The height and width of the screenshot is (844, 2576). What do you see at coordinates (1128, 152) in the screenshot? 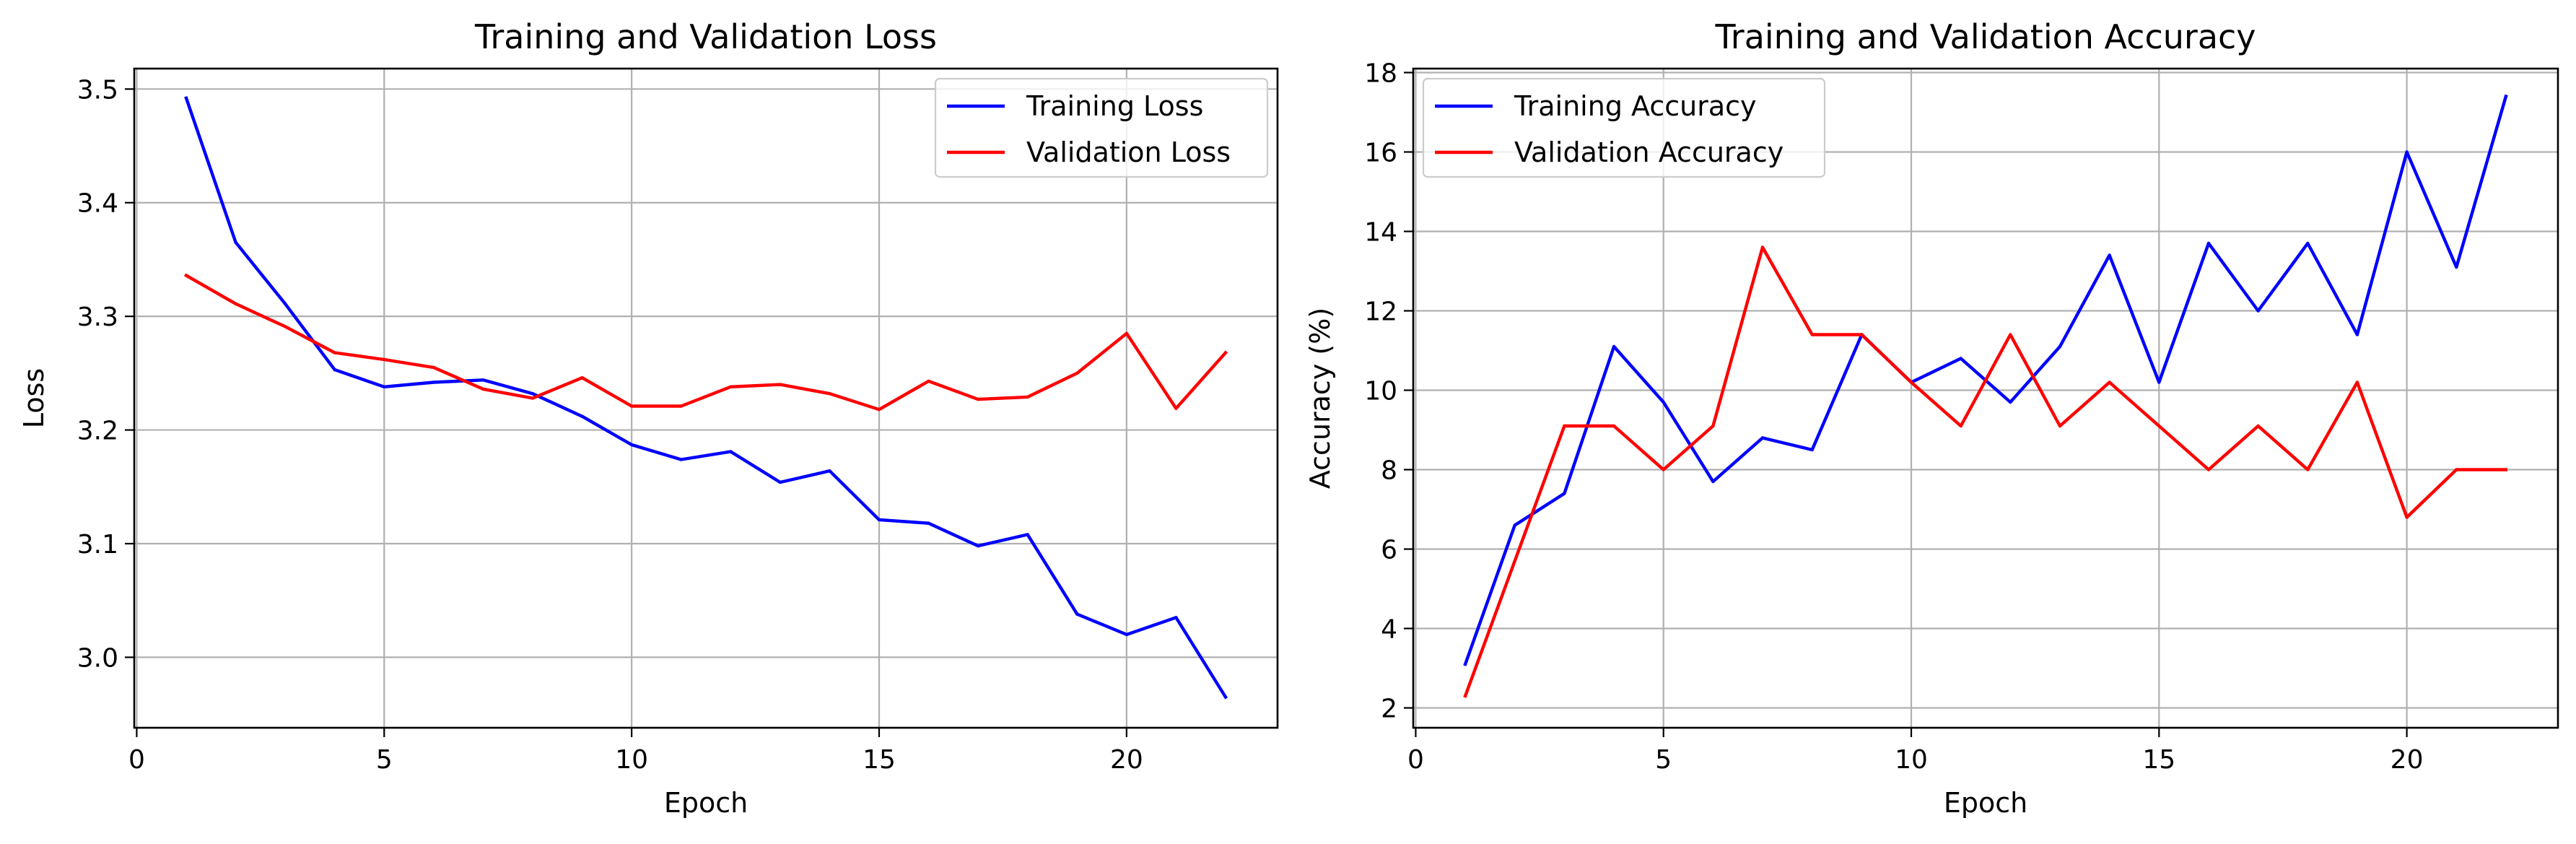
I see `legend-label-validation-loss: Validation Loss` at bounding box center [1128, 152].